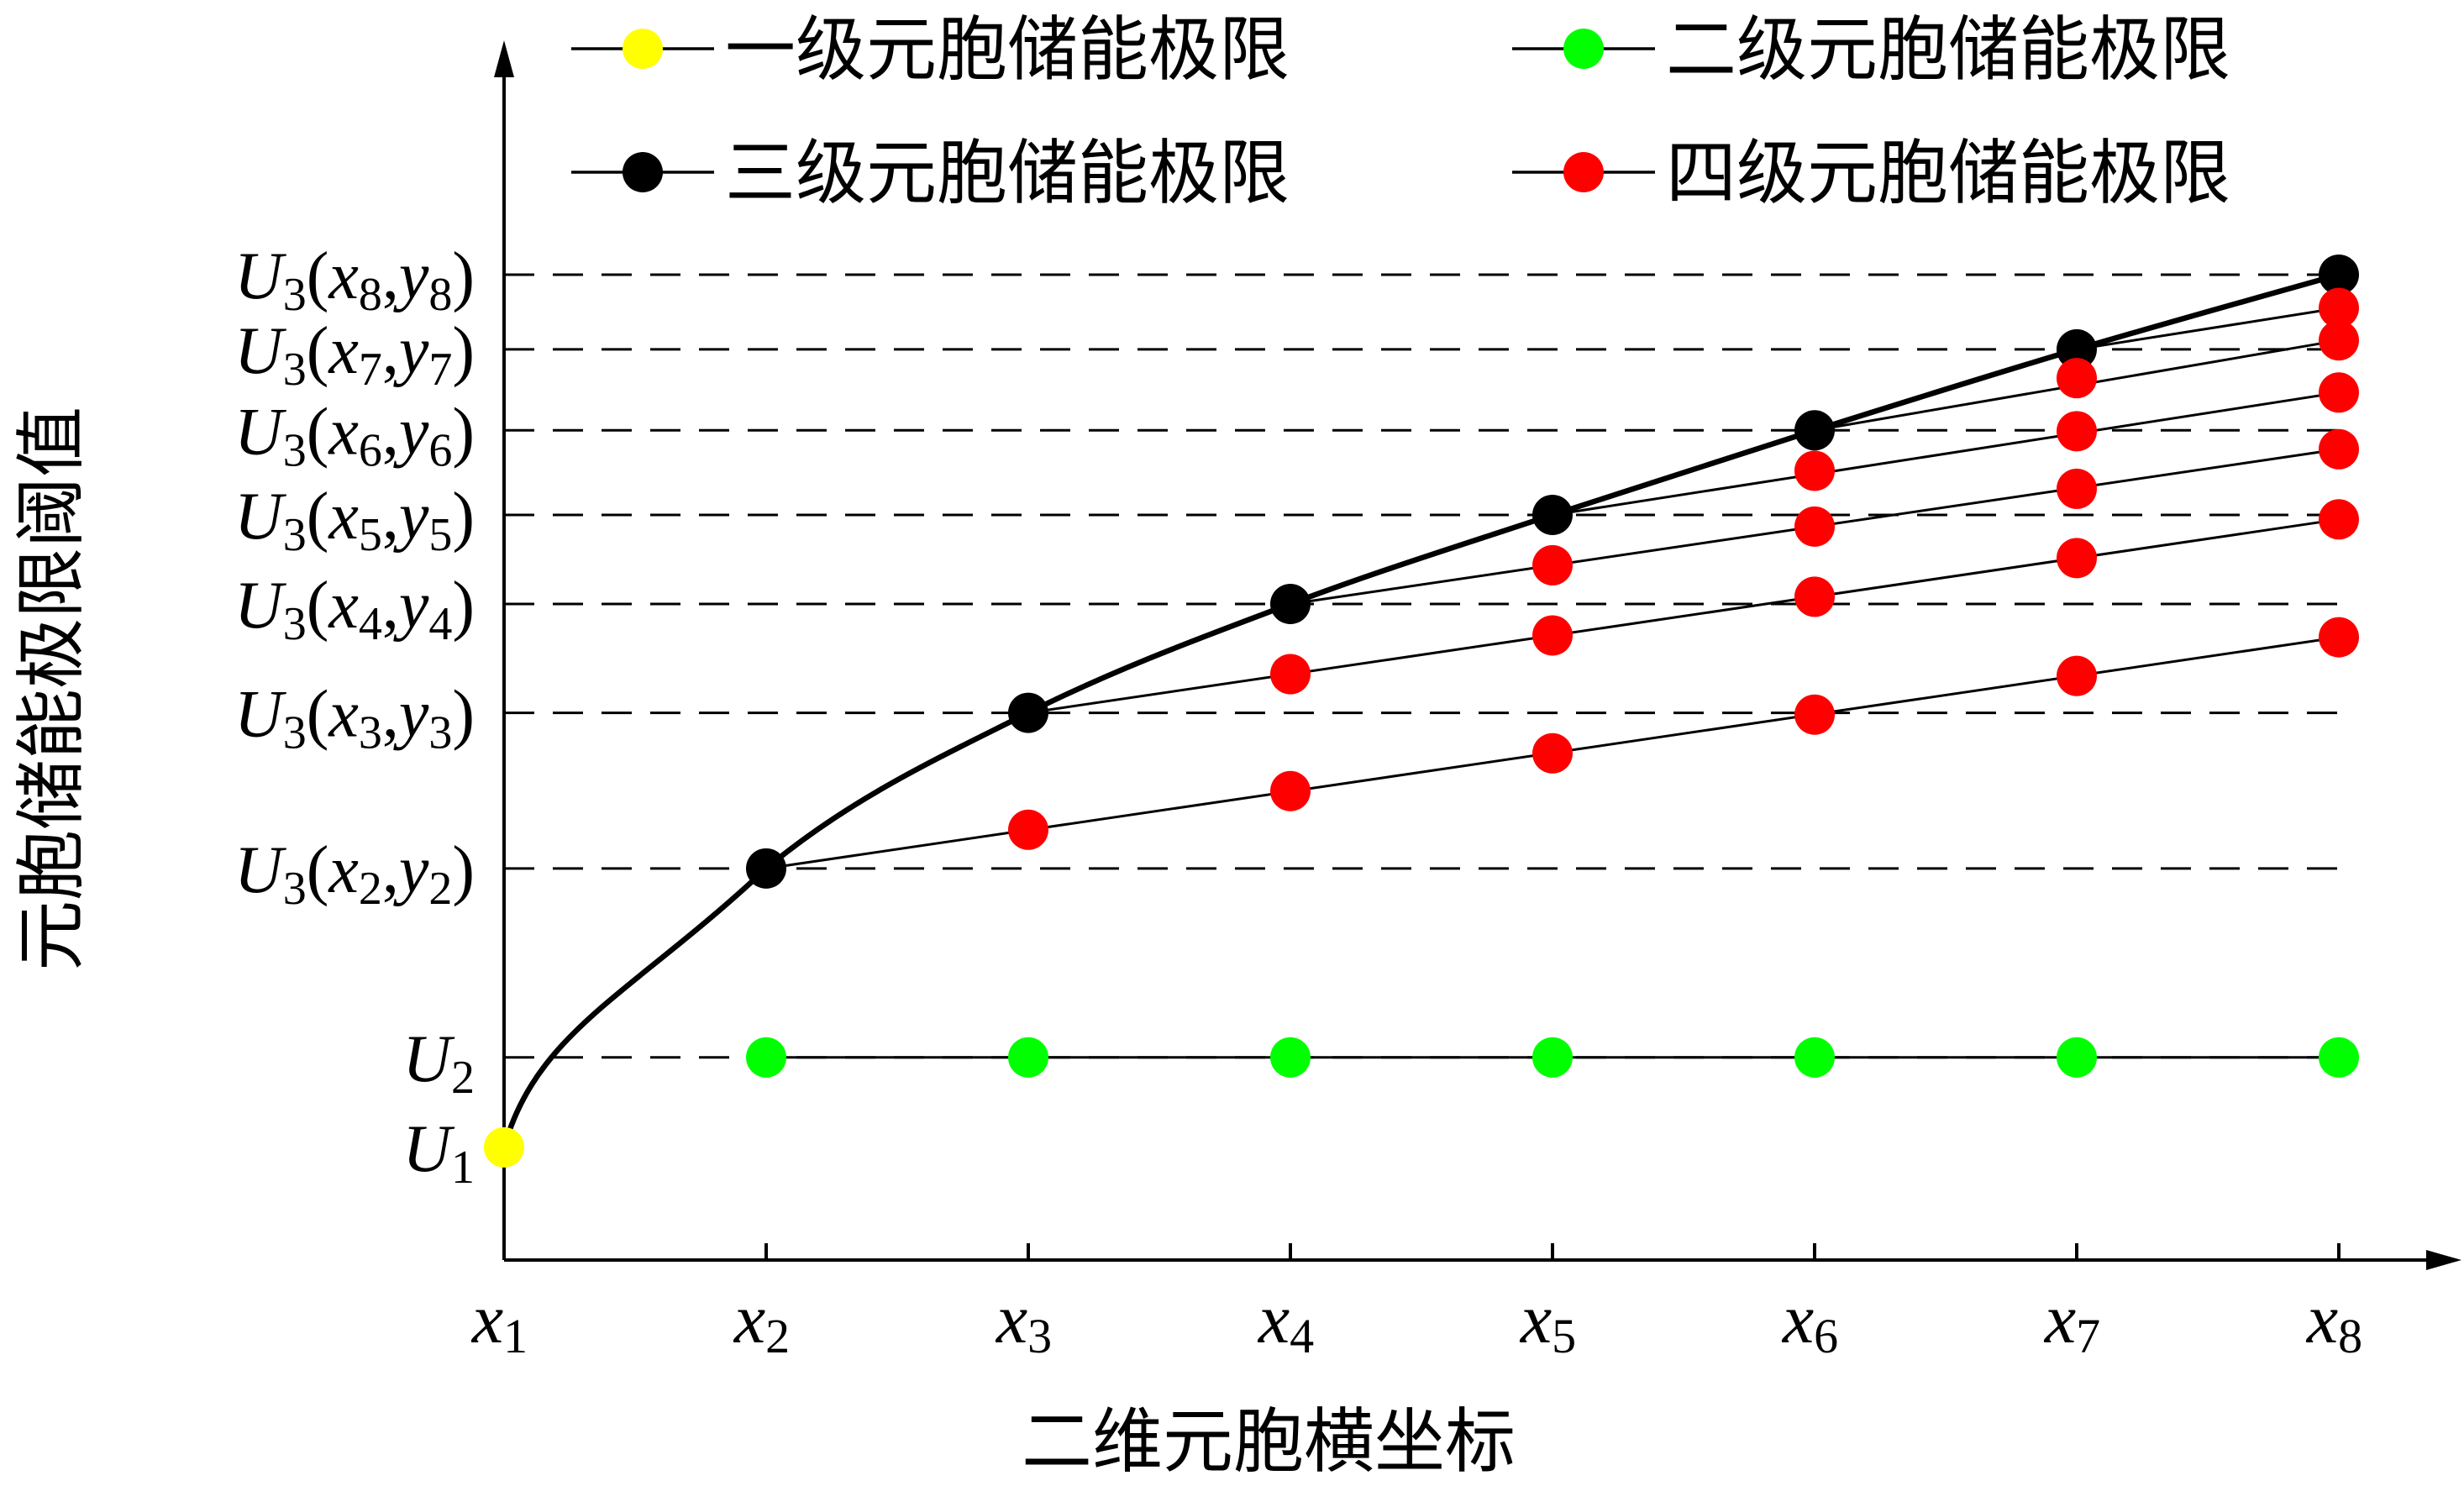 Image resolution: width=2464 pixels, height=1486 pixels. Describe the element at coordinates (1269, 1441) in the screenshot. I see `x-axis-title: 二维元胞横坐标` at that location.